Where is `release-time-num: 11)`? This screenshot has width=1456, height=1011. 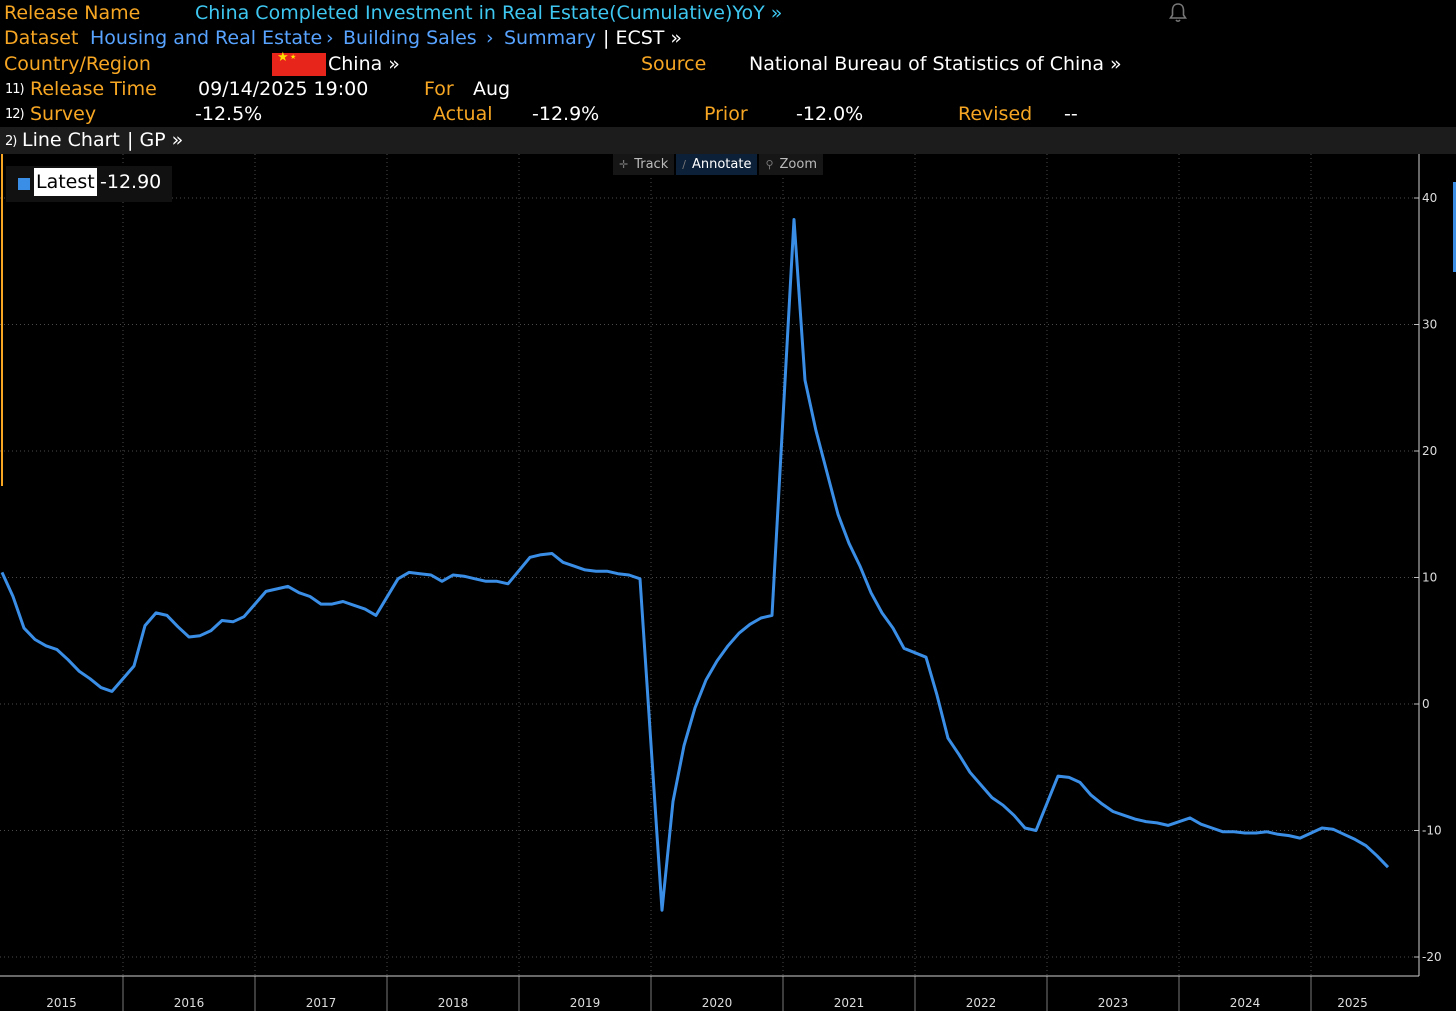 release-time-num: 11) is located at coordinates (15, 89).